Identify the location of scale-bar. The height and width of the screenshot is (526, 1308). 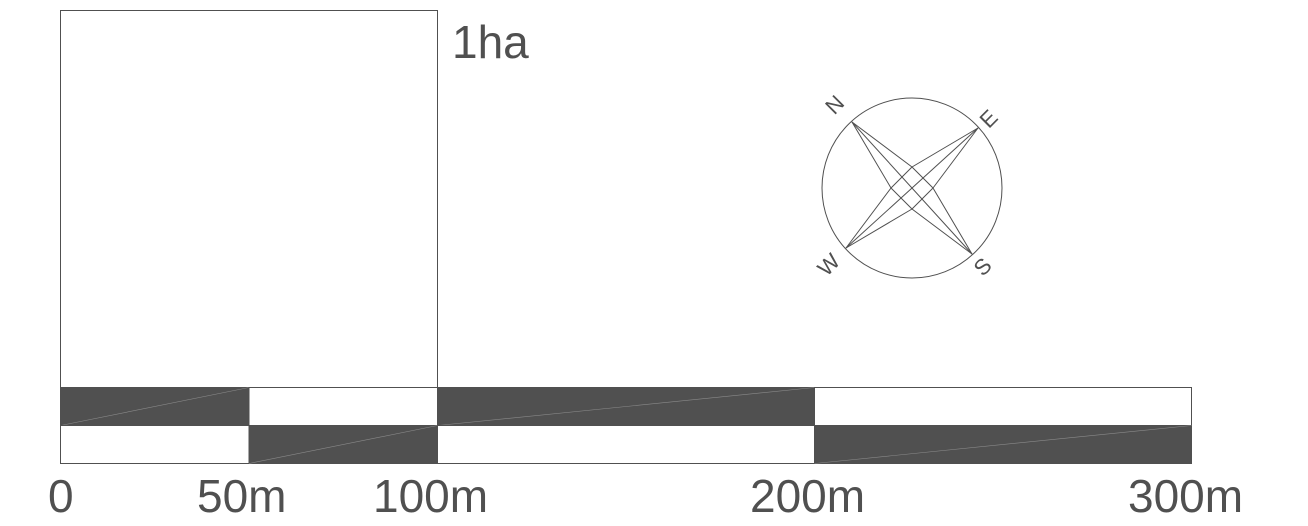
(626, 425).